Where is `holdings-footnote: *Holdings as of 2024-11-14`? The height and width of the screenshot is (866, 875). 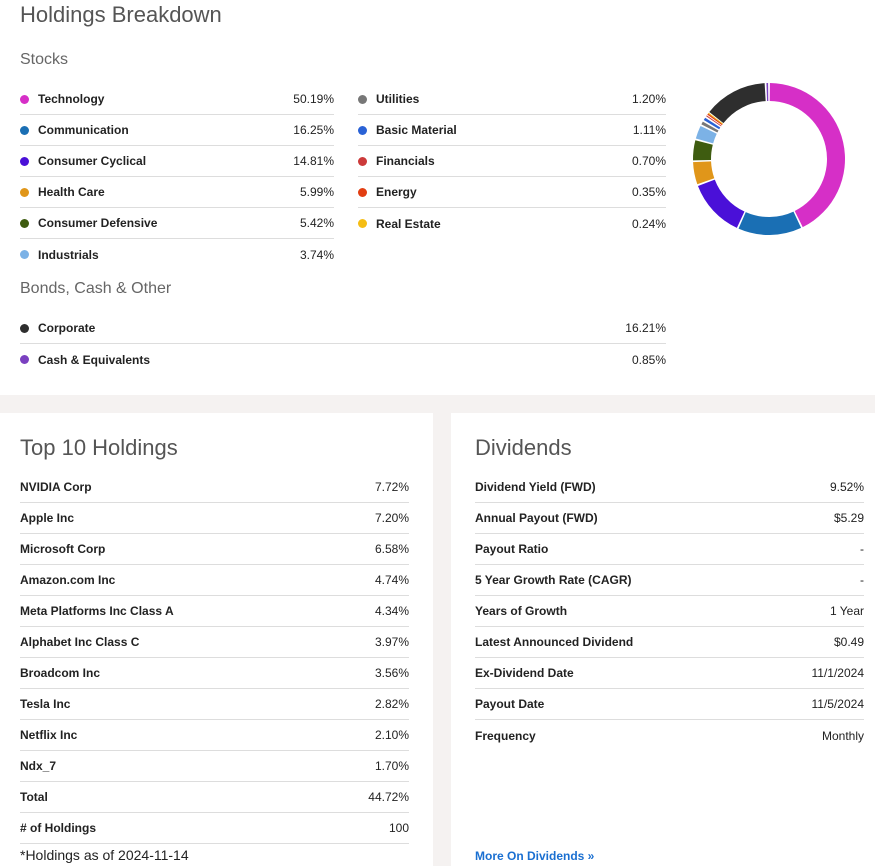 holdings-footnote: *Holdings as of 2024-11-14 is located at coordinates (104, 855).